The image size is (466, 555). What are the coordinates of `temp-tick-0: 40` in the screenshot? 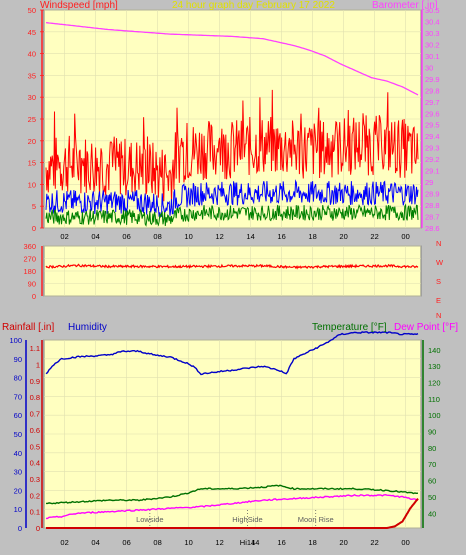 It's located at (432, 513).